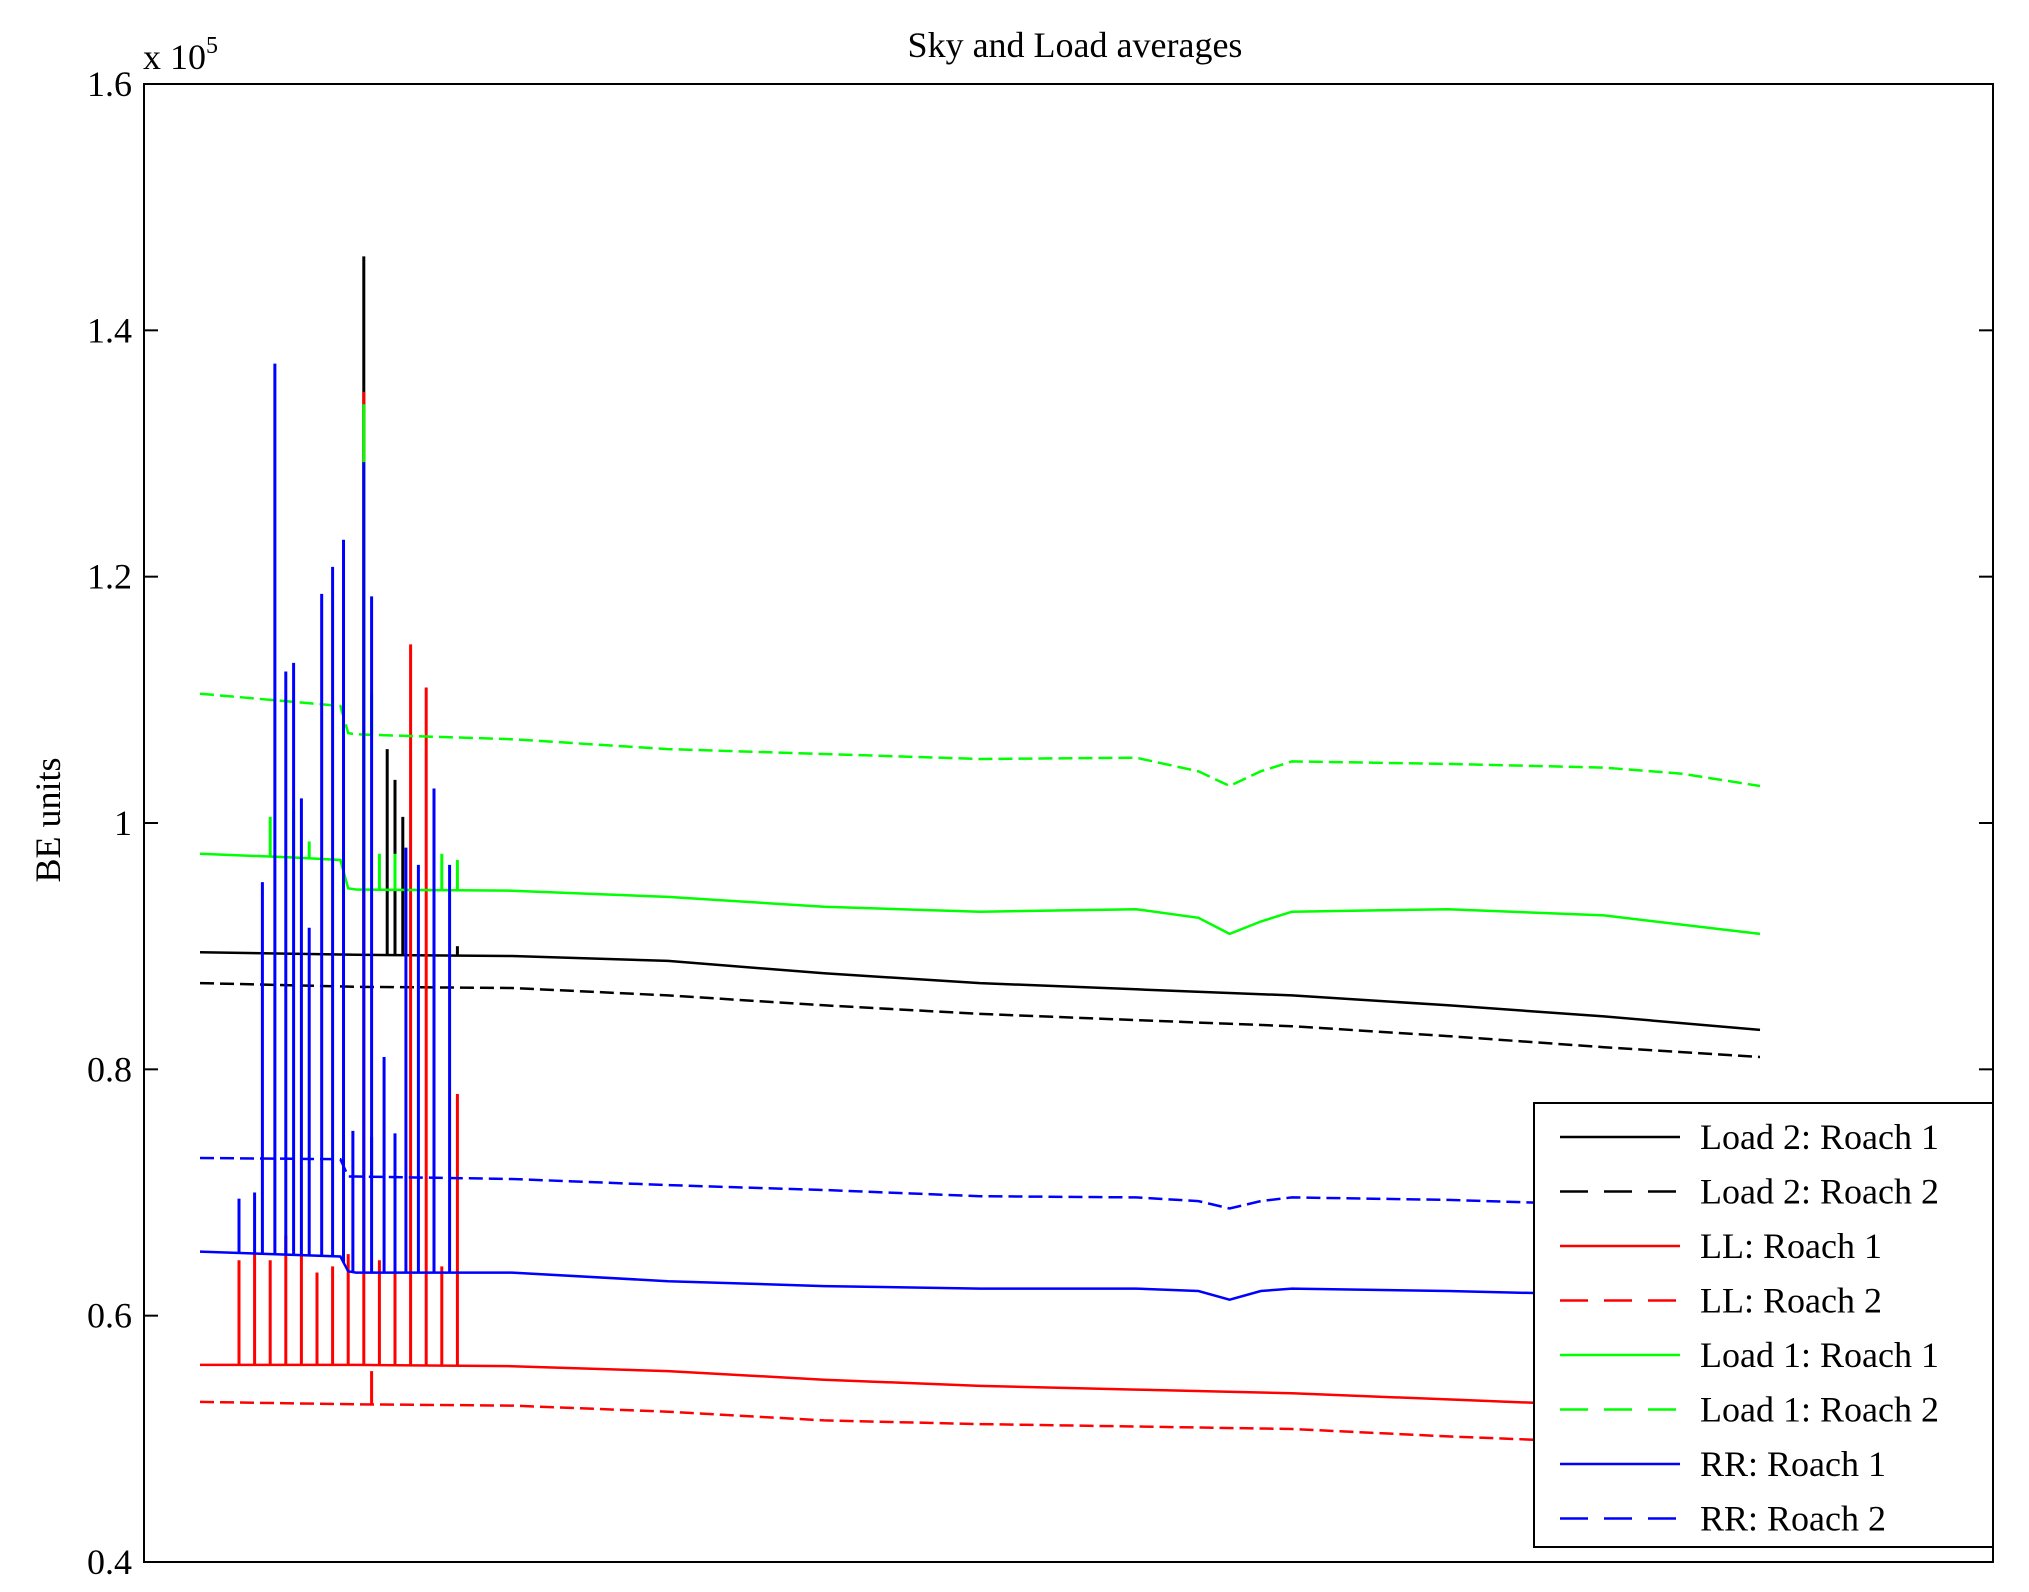  I want to click on y-tick-label: 1.4, so click(109, 330).